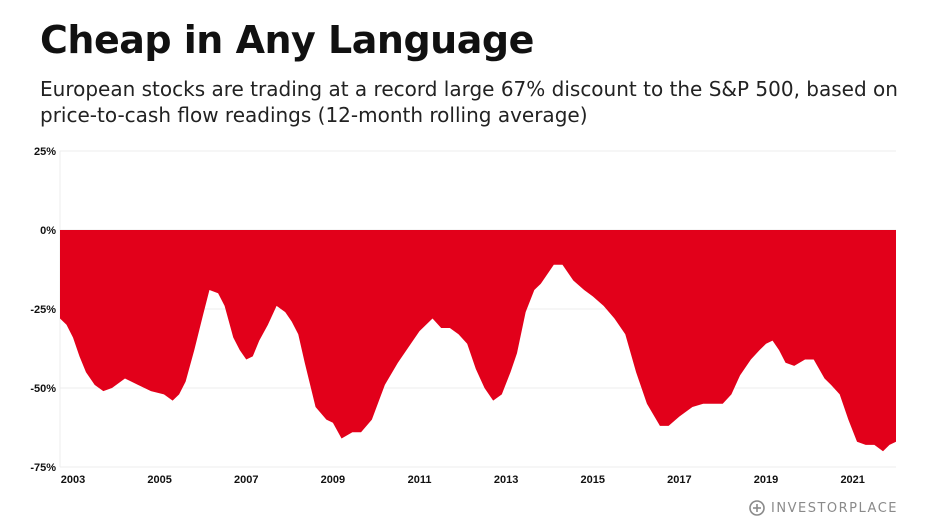 The image size is (936, 528). What do you see at coordinates (333, 480) in the screenshot?
I see `x-tick-label: 2009` at bounding box center [333, 480].